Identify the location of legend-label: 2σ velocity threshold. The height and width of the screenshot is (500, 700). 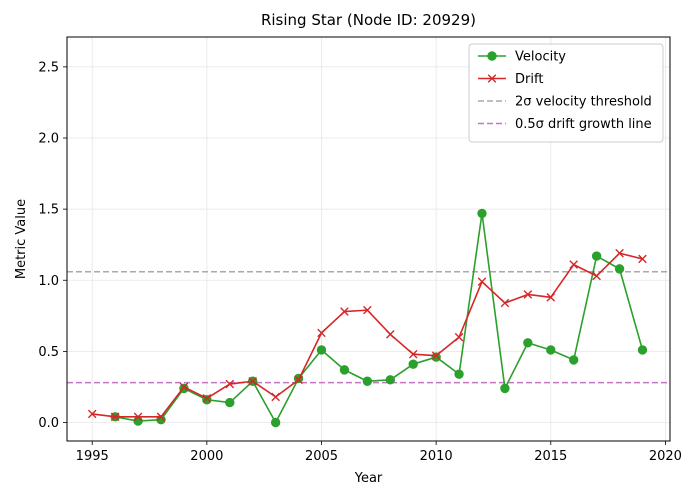
(583, 102).